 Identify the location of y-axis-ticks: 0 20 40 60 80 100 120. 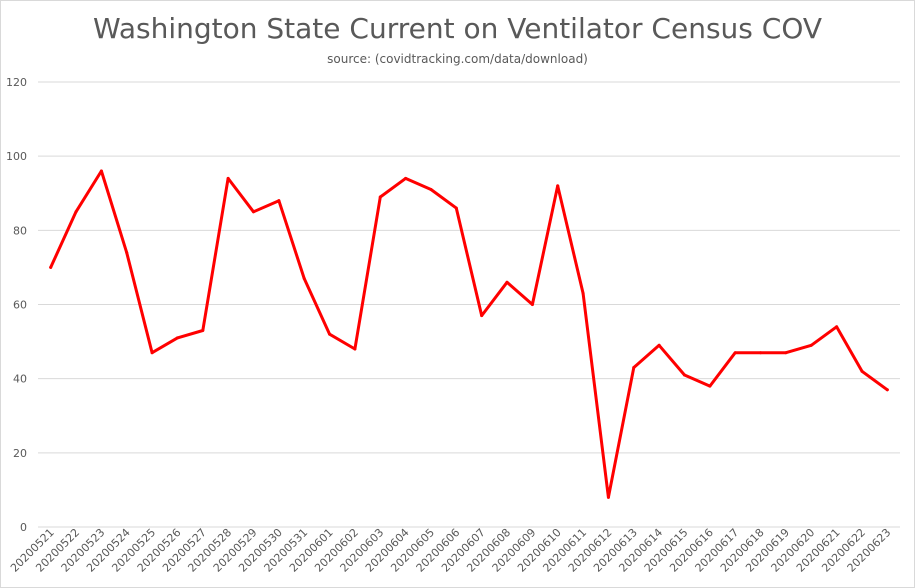
(16, 305).